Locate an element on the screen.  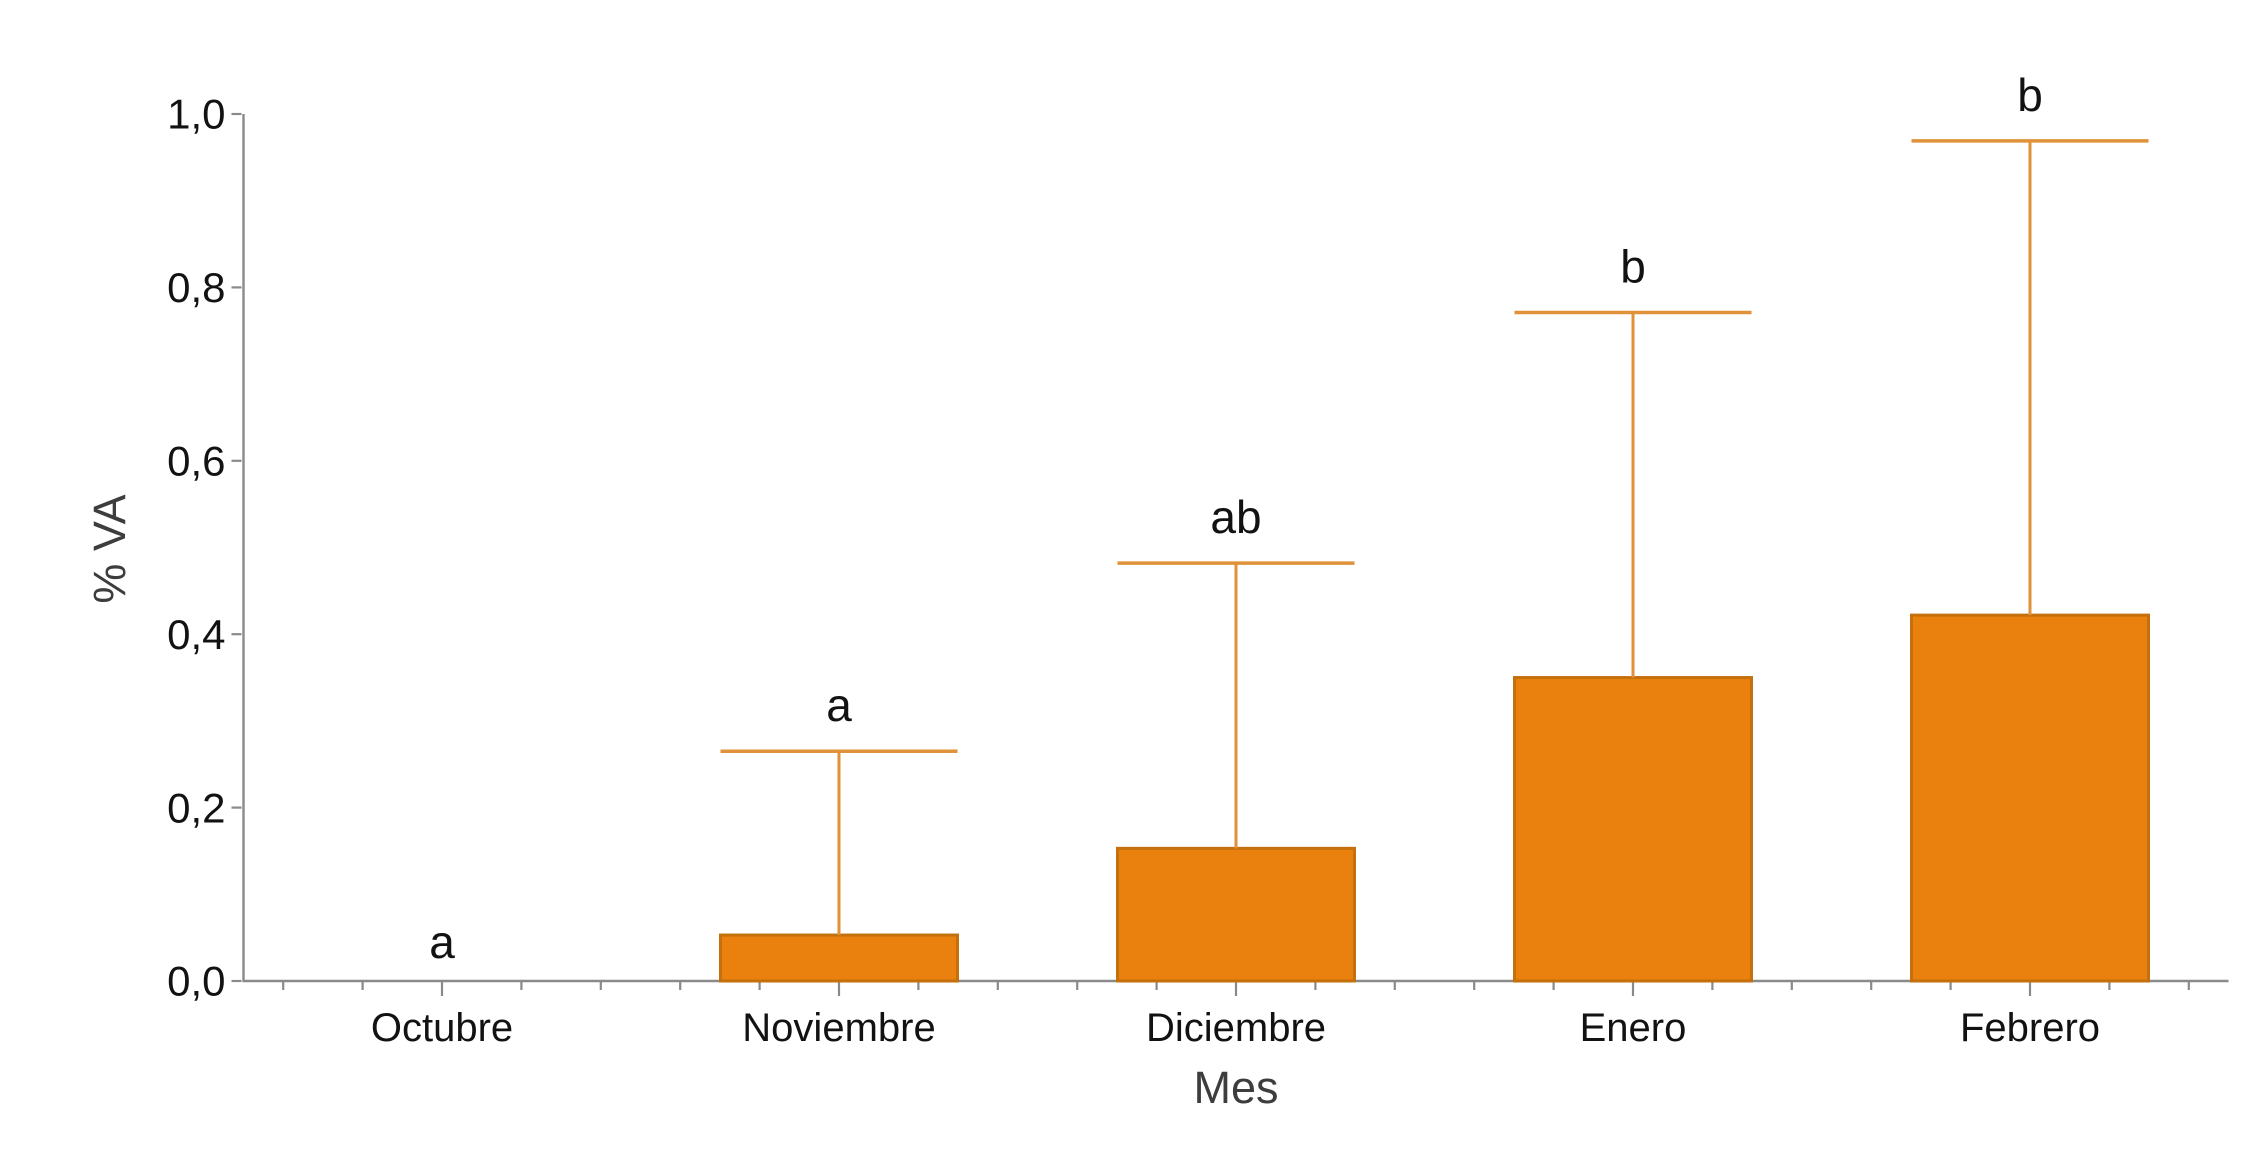
bar-enero is located at coordinates (1633, 829).